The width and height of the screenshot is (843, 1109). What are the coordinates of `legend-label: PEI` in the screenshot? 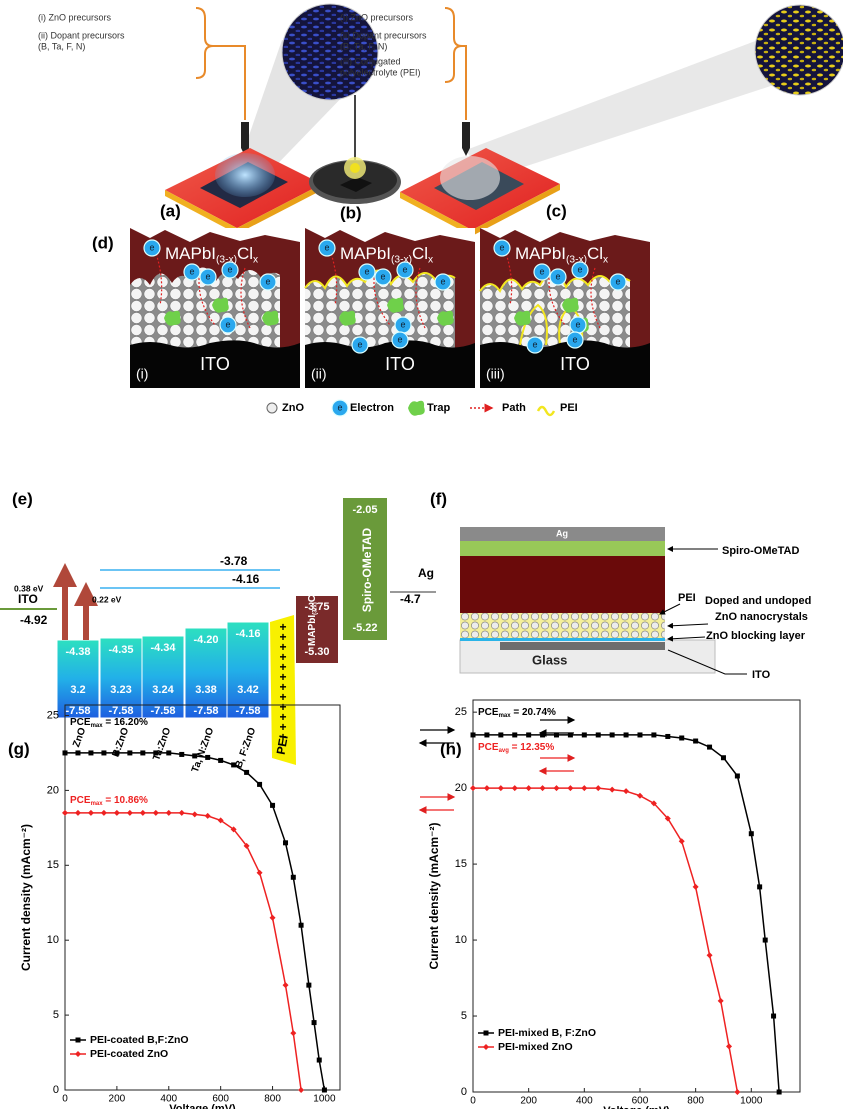 It's located at (569, 408).